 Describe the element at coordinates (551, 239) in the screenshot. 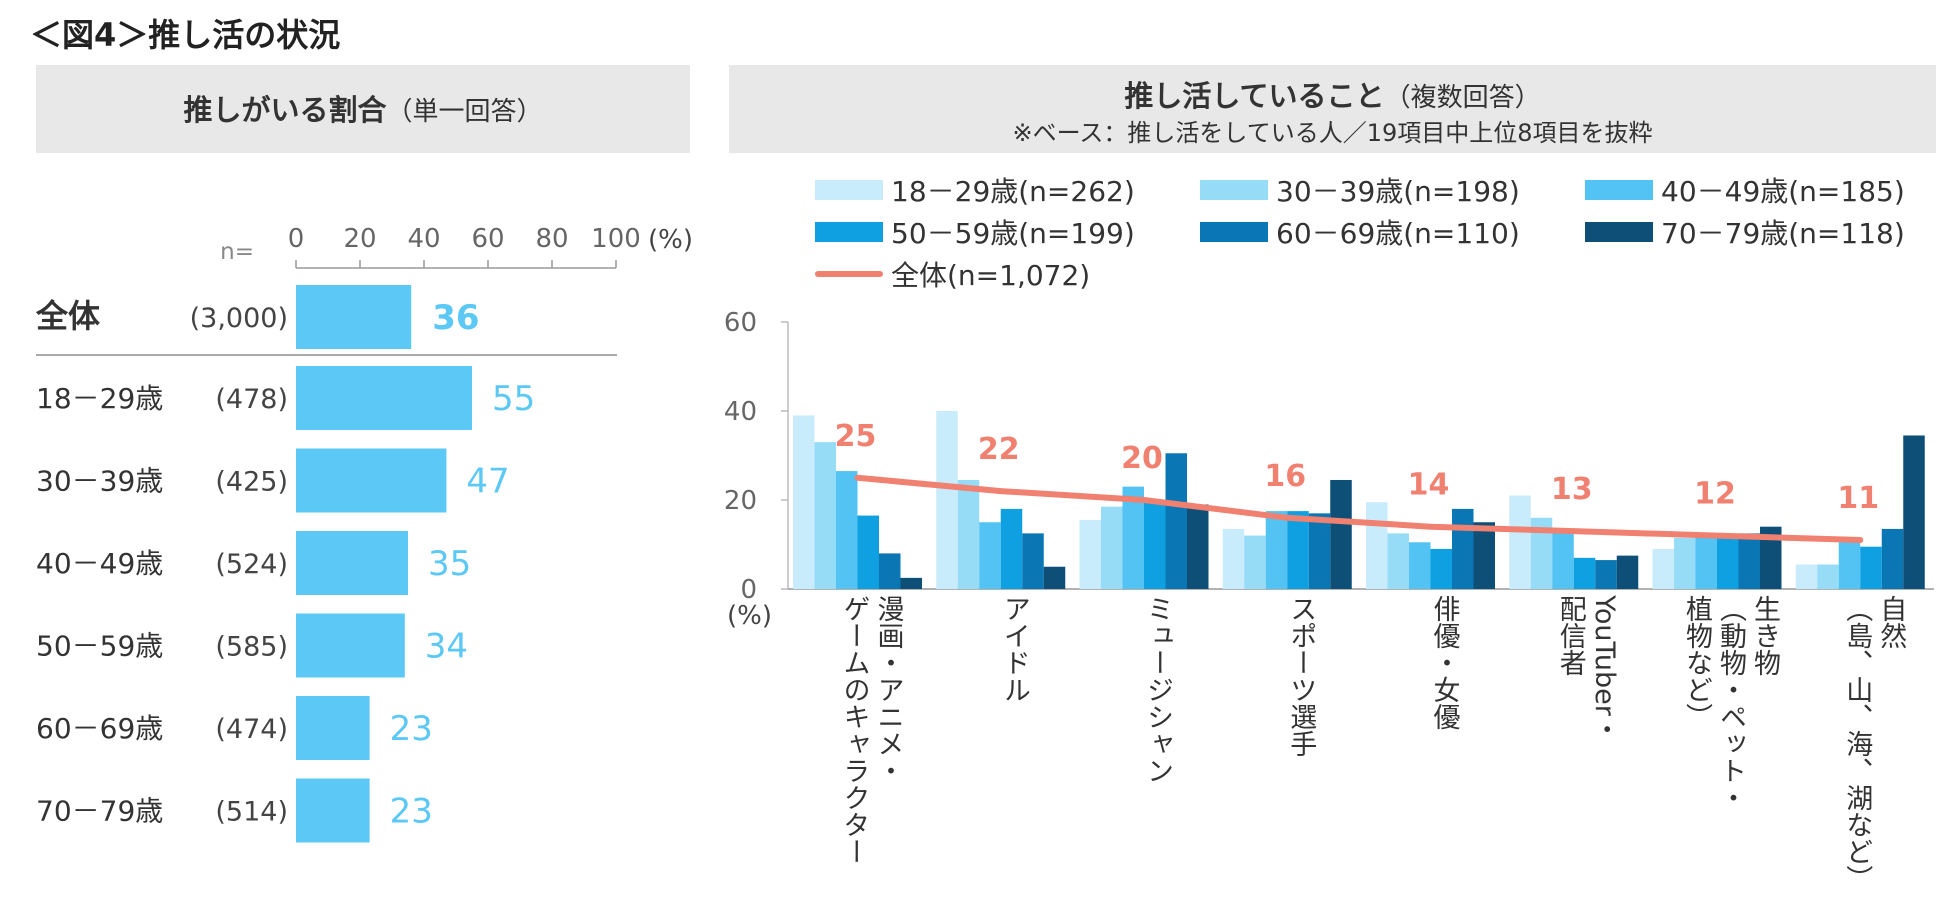

I see `left-x-tick-label: 80` at that location.